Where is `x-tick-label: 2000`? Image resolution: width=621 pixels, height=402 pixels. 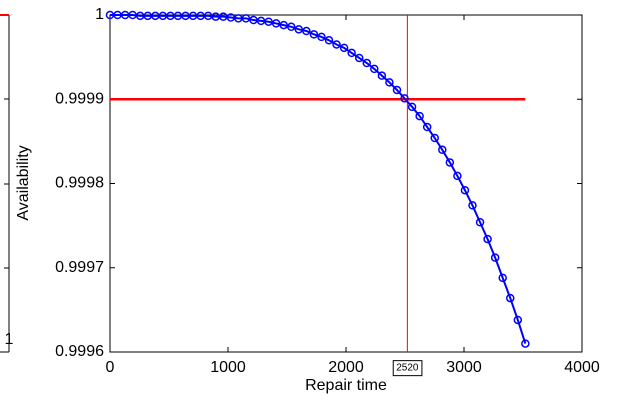
x-tick-label: 2000 is located at coordinates (346, 367).